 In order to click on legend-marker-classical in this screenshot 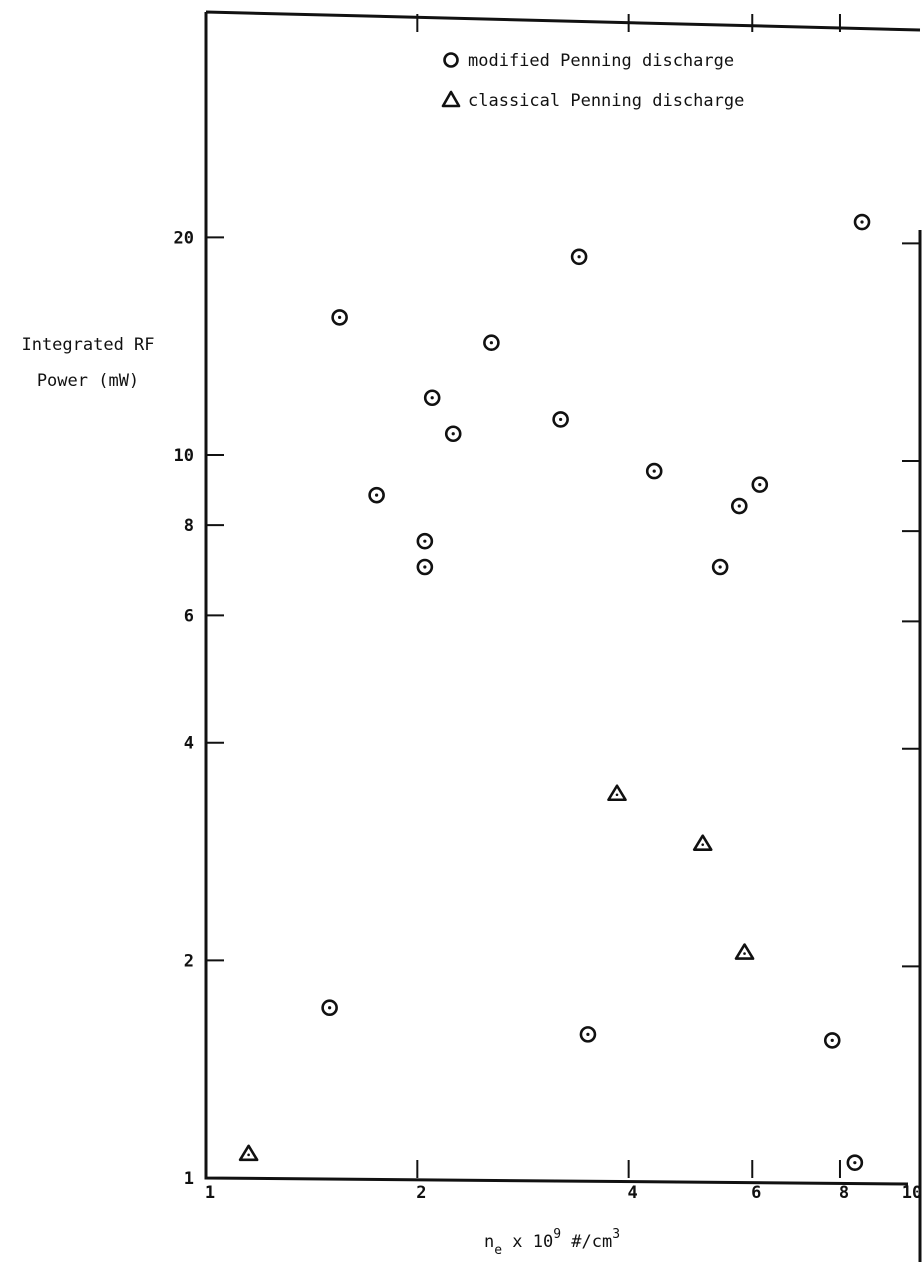, I will do `click(451, 99)`.